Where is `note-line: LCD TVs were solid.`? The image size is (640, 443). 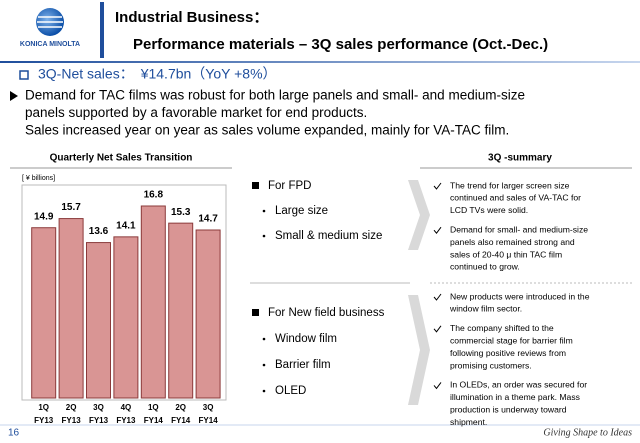
note-line: LCD TVs were solid. is located at coordinates (489, 210).